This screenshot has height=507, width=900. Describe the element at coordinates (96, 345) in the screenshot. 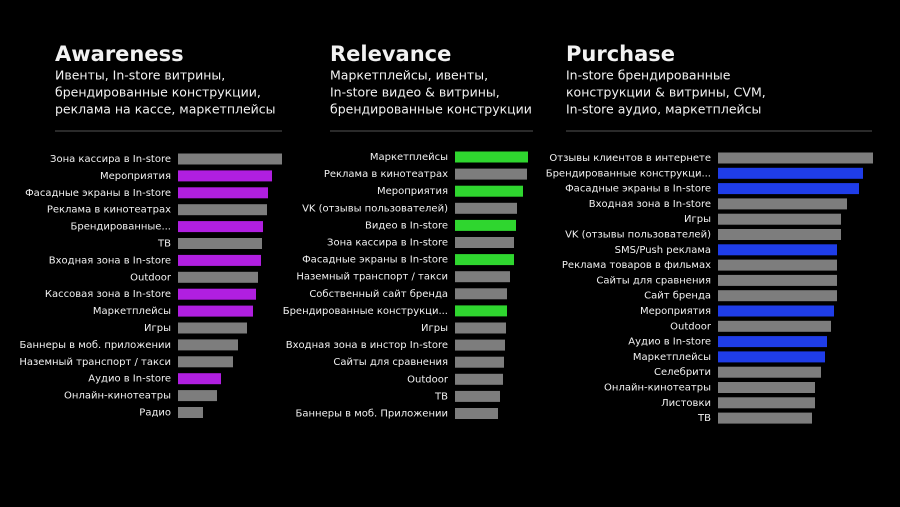

I see `bar-label: Баннеры в моб. приложении` at that location.